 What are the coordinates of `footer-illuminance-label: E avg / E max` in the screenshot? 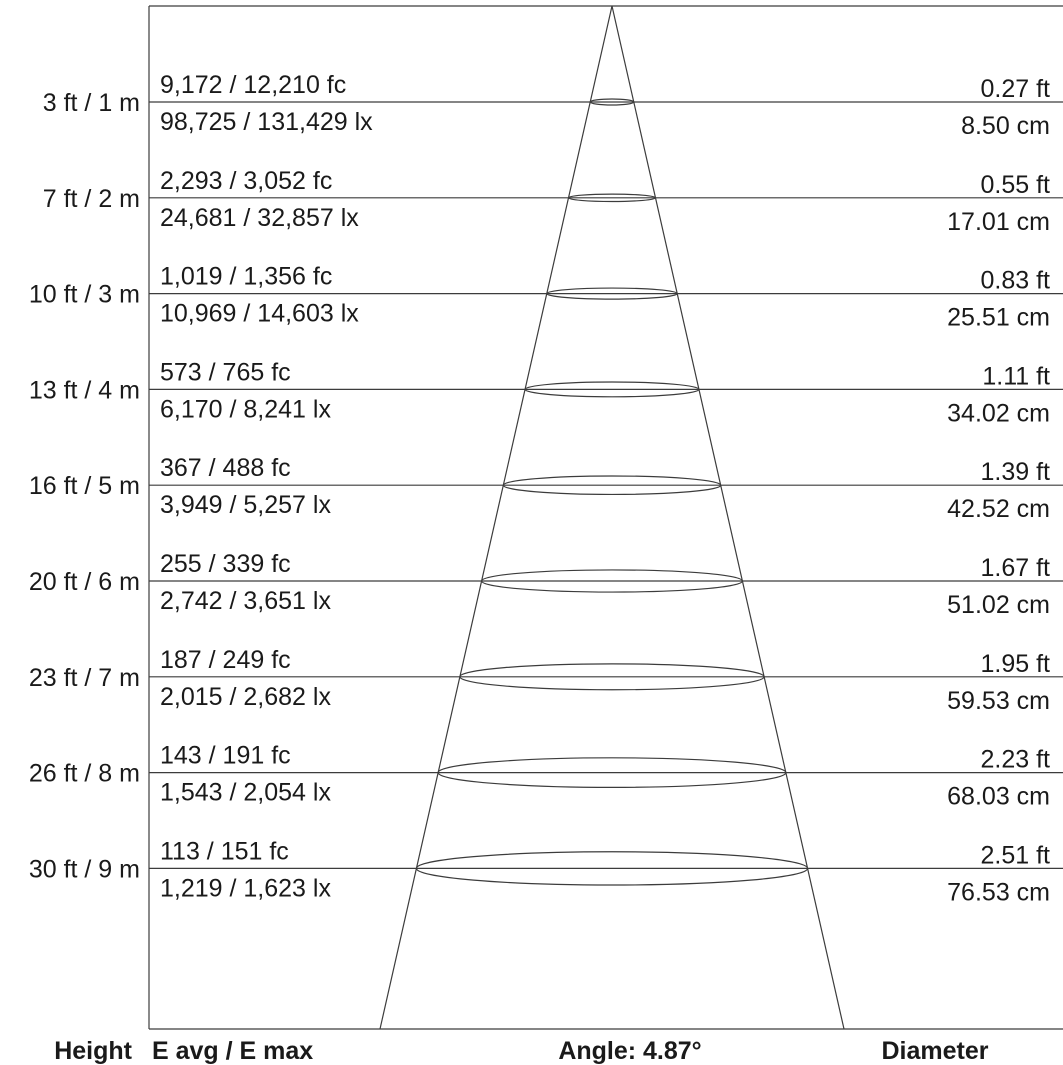 It's located at (232, 1051).